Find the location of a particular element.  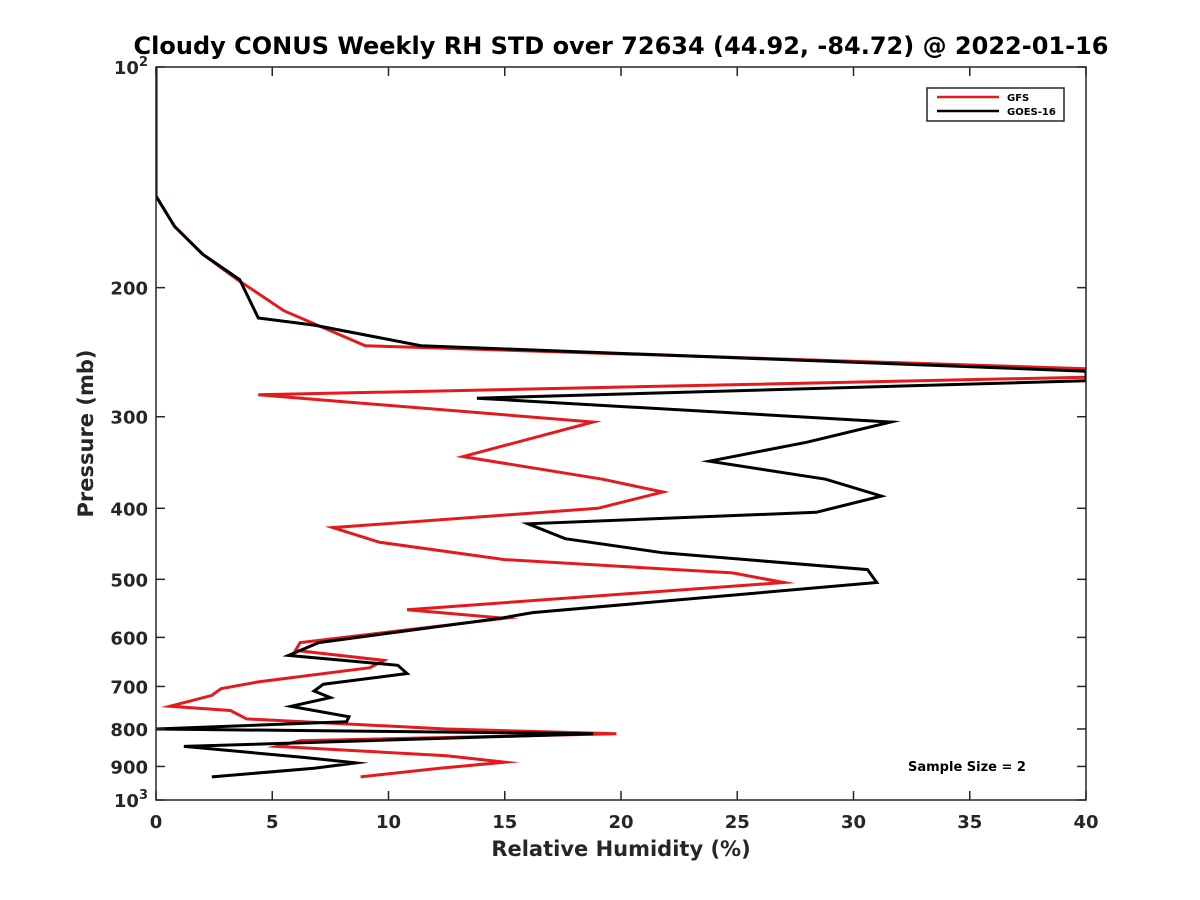

y-tick-label-power: 10³ is located at coordinates (131, 800).